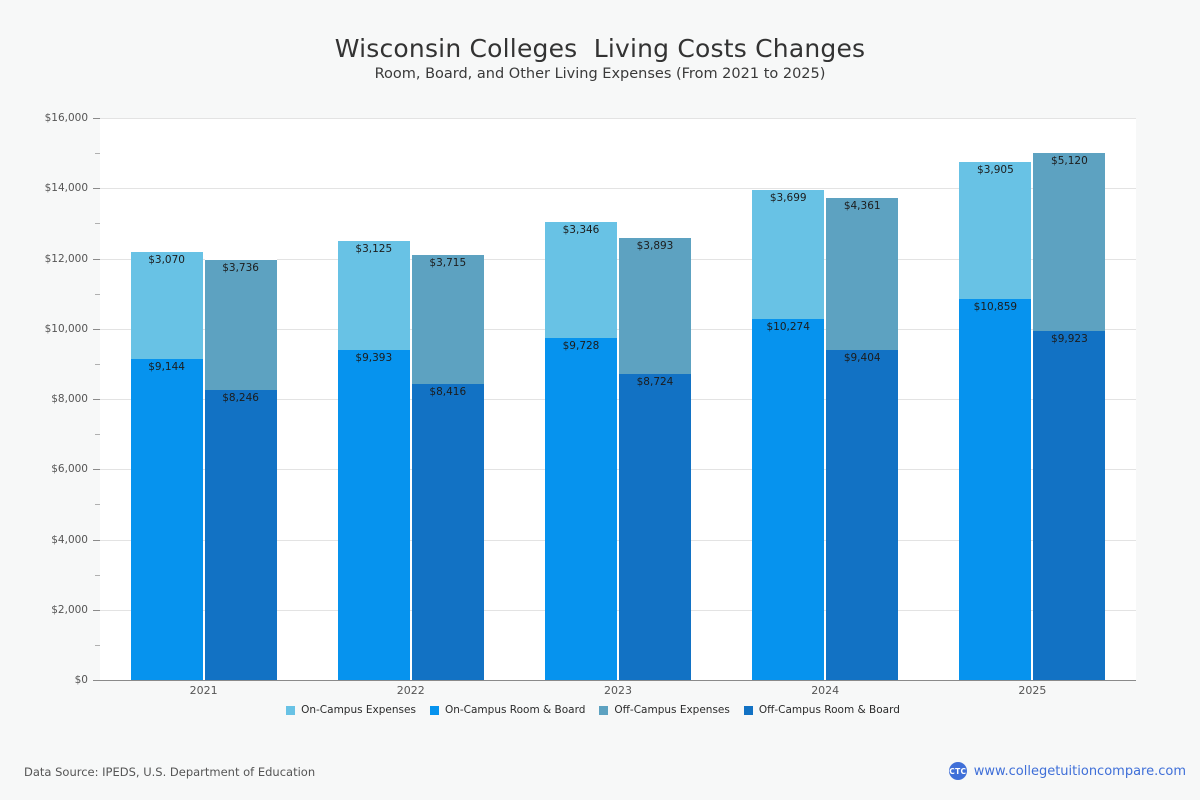 The width and height of the screenshot is (1200, 800). I want to click on ctc-logo-icon: CTC, so click(957, 771).